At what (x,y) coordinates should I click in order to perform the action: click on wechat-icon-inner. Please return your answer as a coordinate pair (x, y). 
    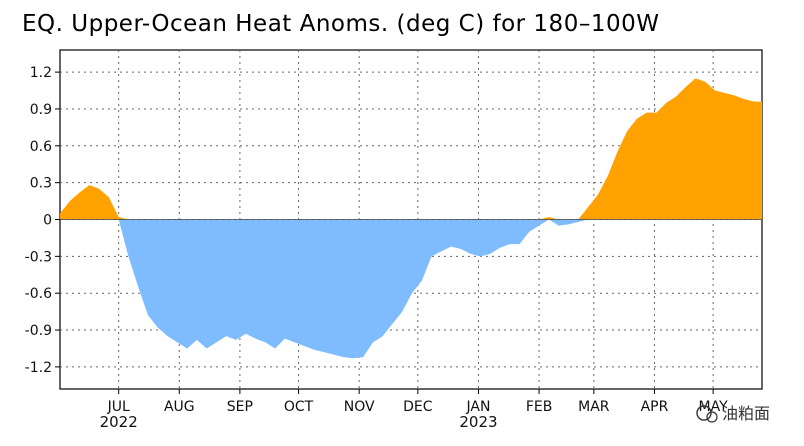
    Looking at the image, I should click on (712, 417).